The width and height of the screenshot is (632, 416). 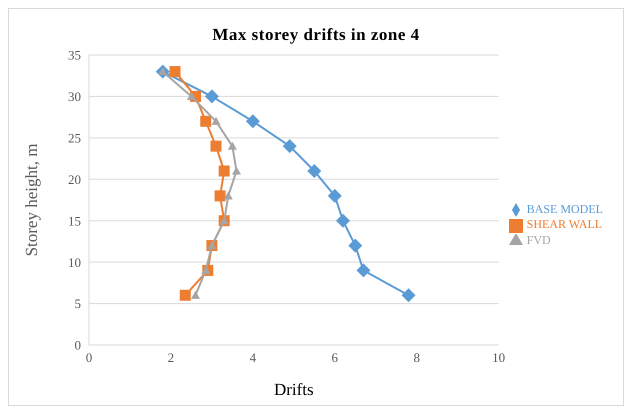 I want to click on x-tick-label: 6, so click(x=335, y=358).